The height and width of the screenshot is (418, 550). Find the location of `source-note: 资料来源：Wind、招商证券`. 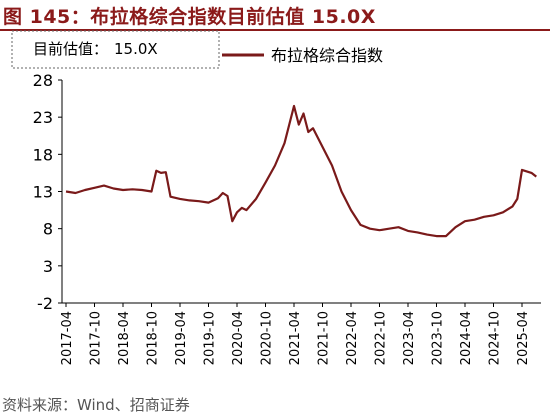

source-note: 资料来源：Wind、招商证券 is located at coordinates (96, 405).